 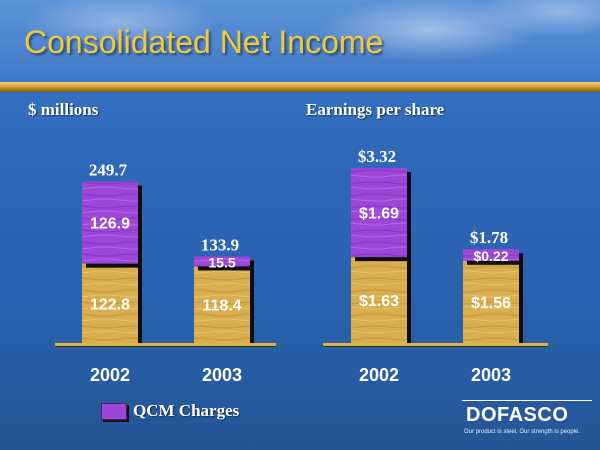 I want to click on total-value-label: 249.7, so click(x=108, y=170).